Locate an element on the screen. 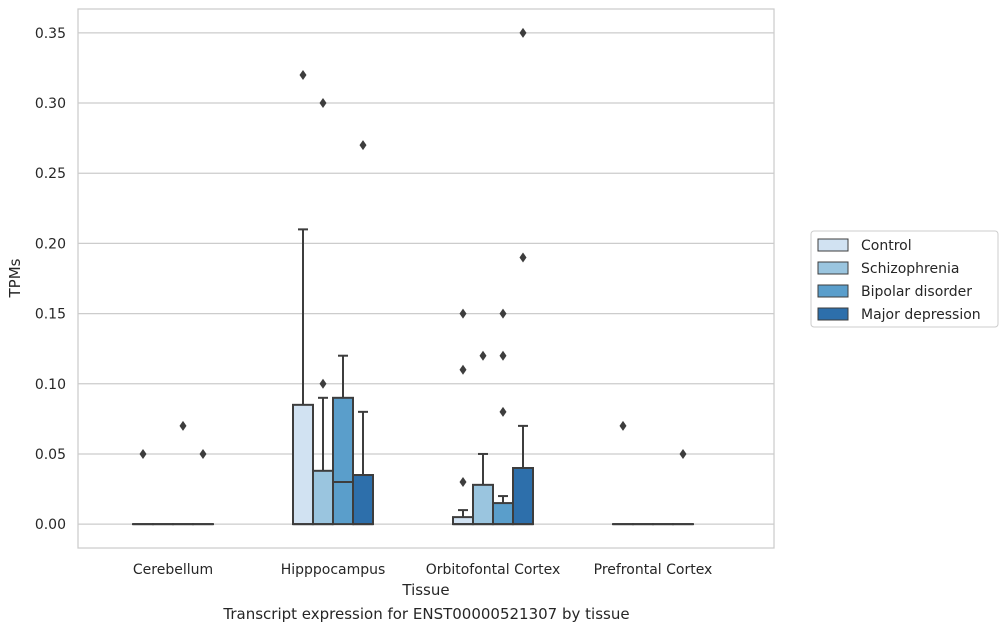 This screenshot has height=634, width=1007. legend-label: Bipolar disorder is located at coordinates (916, 292).